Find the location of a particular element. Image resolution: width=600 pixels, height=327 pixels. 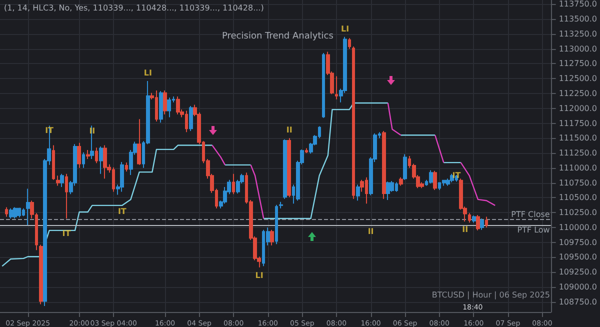

y-tick-label: 111000.0 is located at coordinates (577, 167).